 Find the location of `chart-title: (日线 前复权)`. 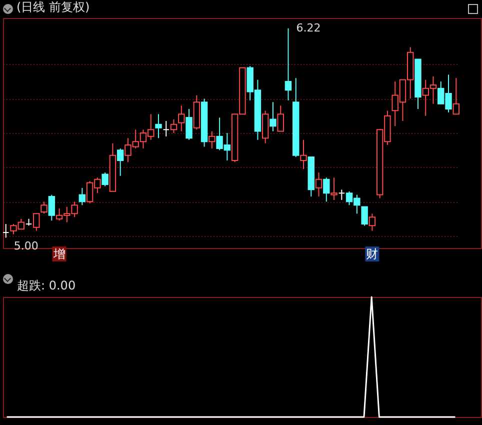

chart-title: (日线 前复权) is located at coordinates (53, 7).